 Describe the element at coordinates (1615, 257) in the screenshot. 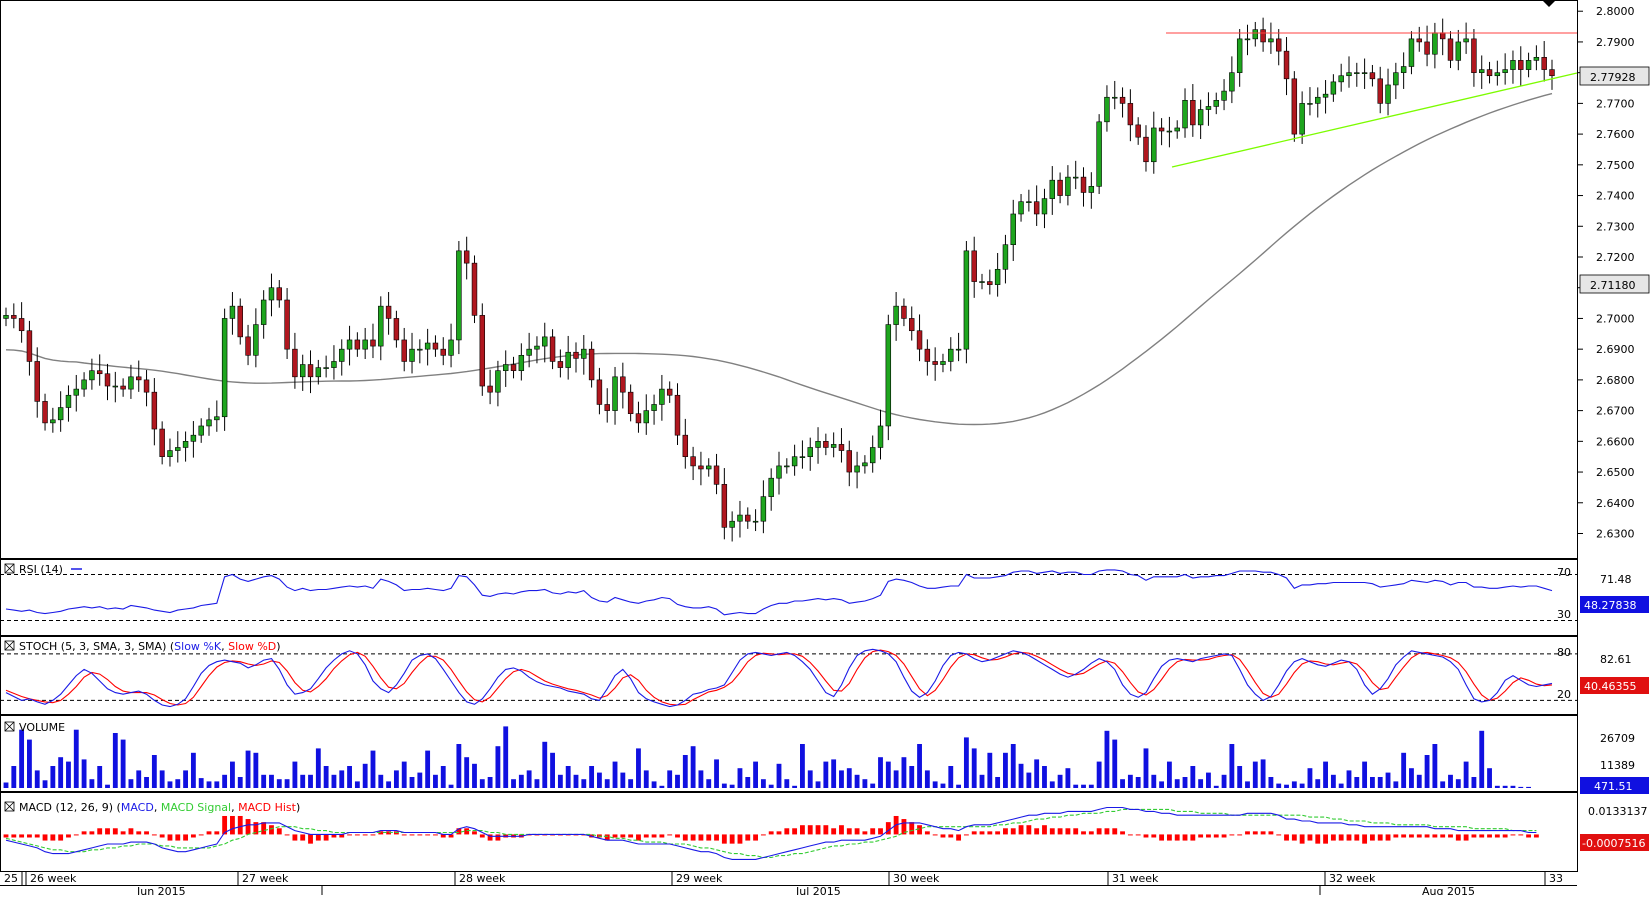

I see `price-tick-label: 2.7200` at that location.